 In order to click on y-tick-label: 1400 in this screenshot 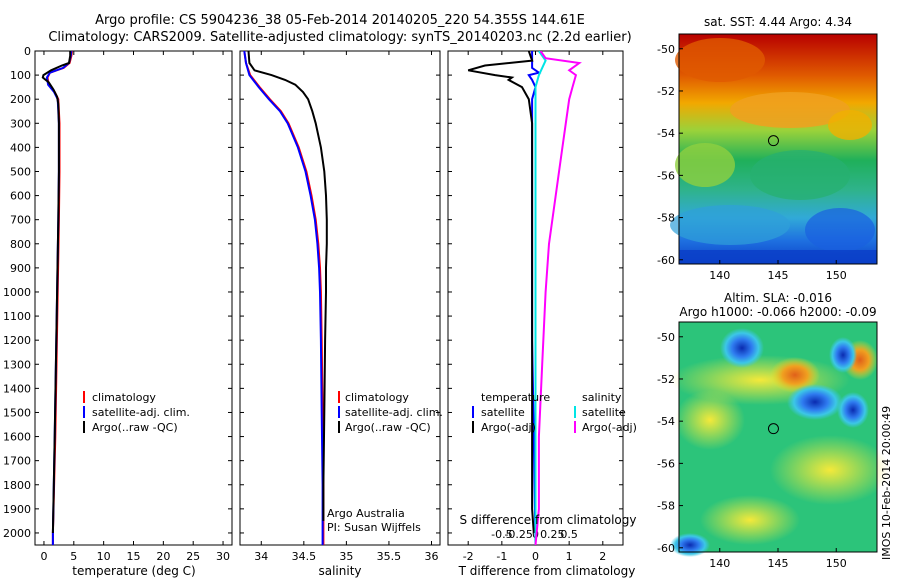, I will do `click(17, 388)`.